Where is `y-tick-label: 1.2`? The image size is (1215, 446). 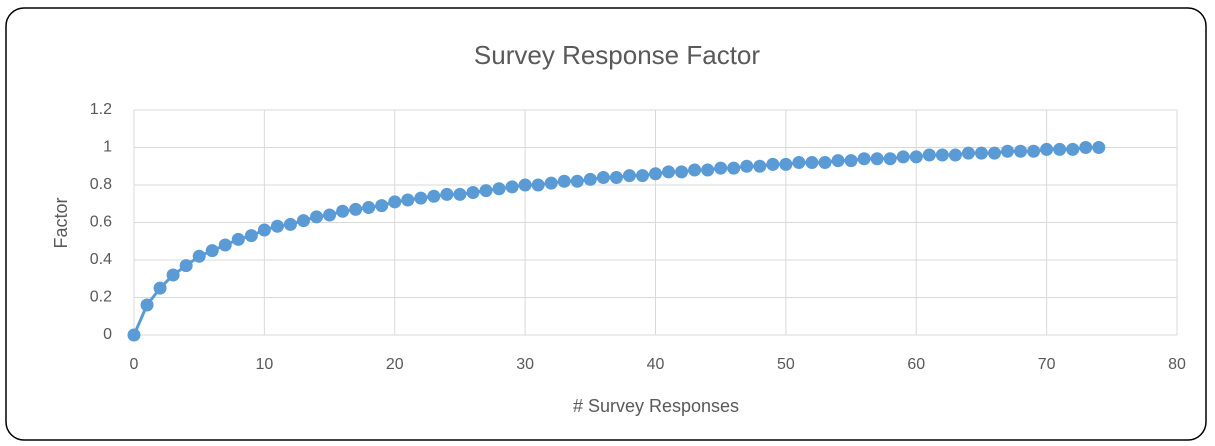
y-tick-label: 1.2 is located at coordinates (101, 109).